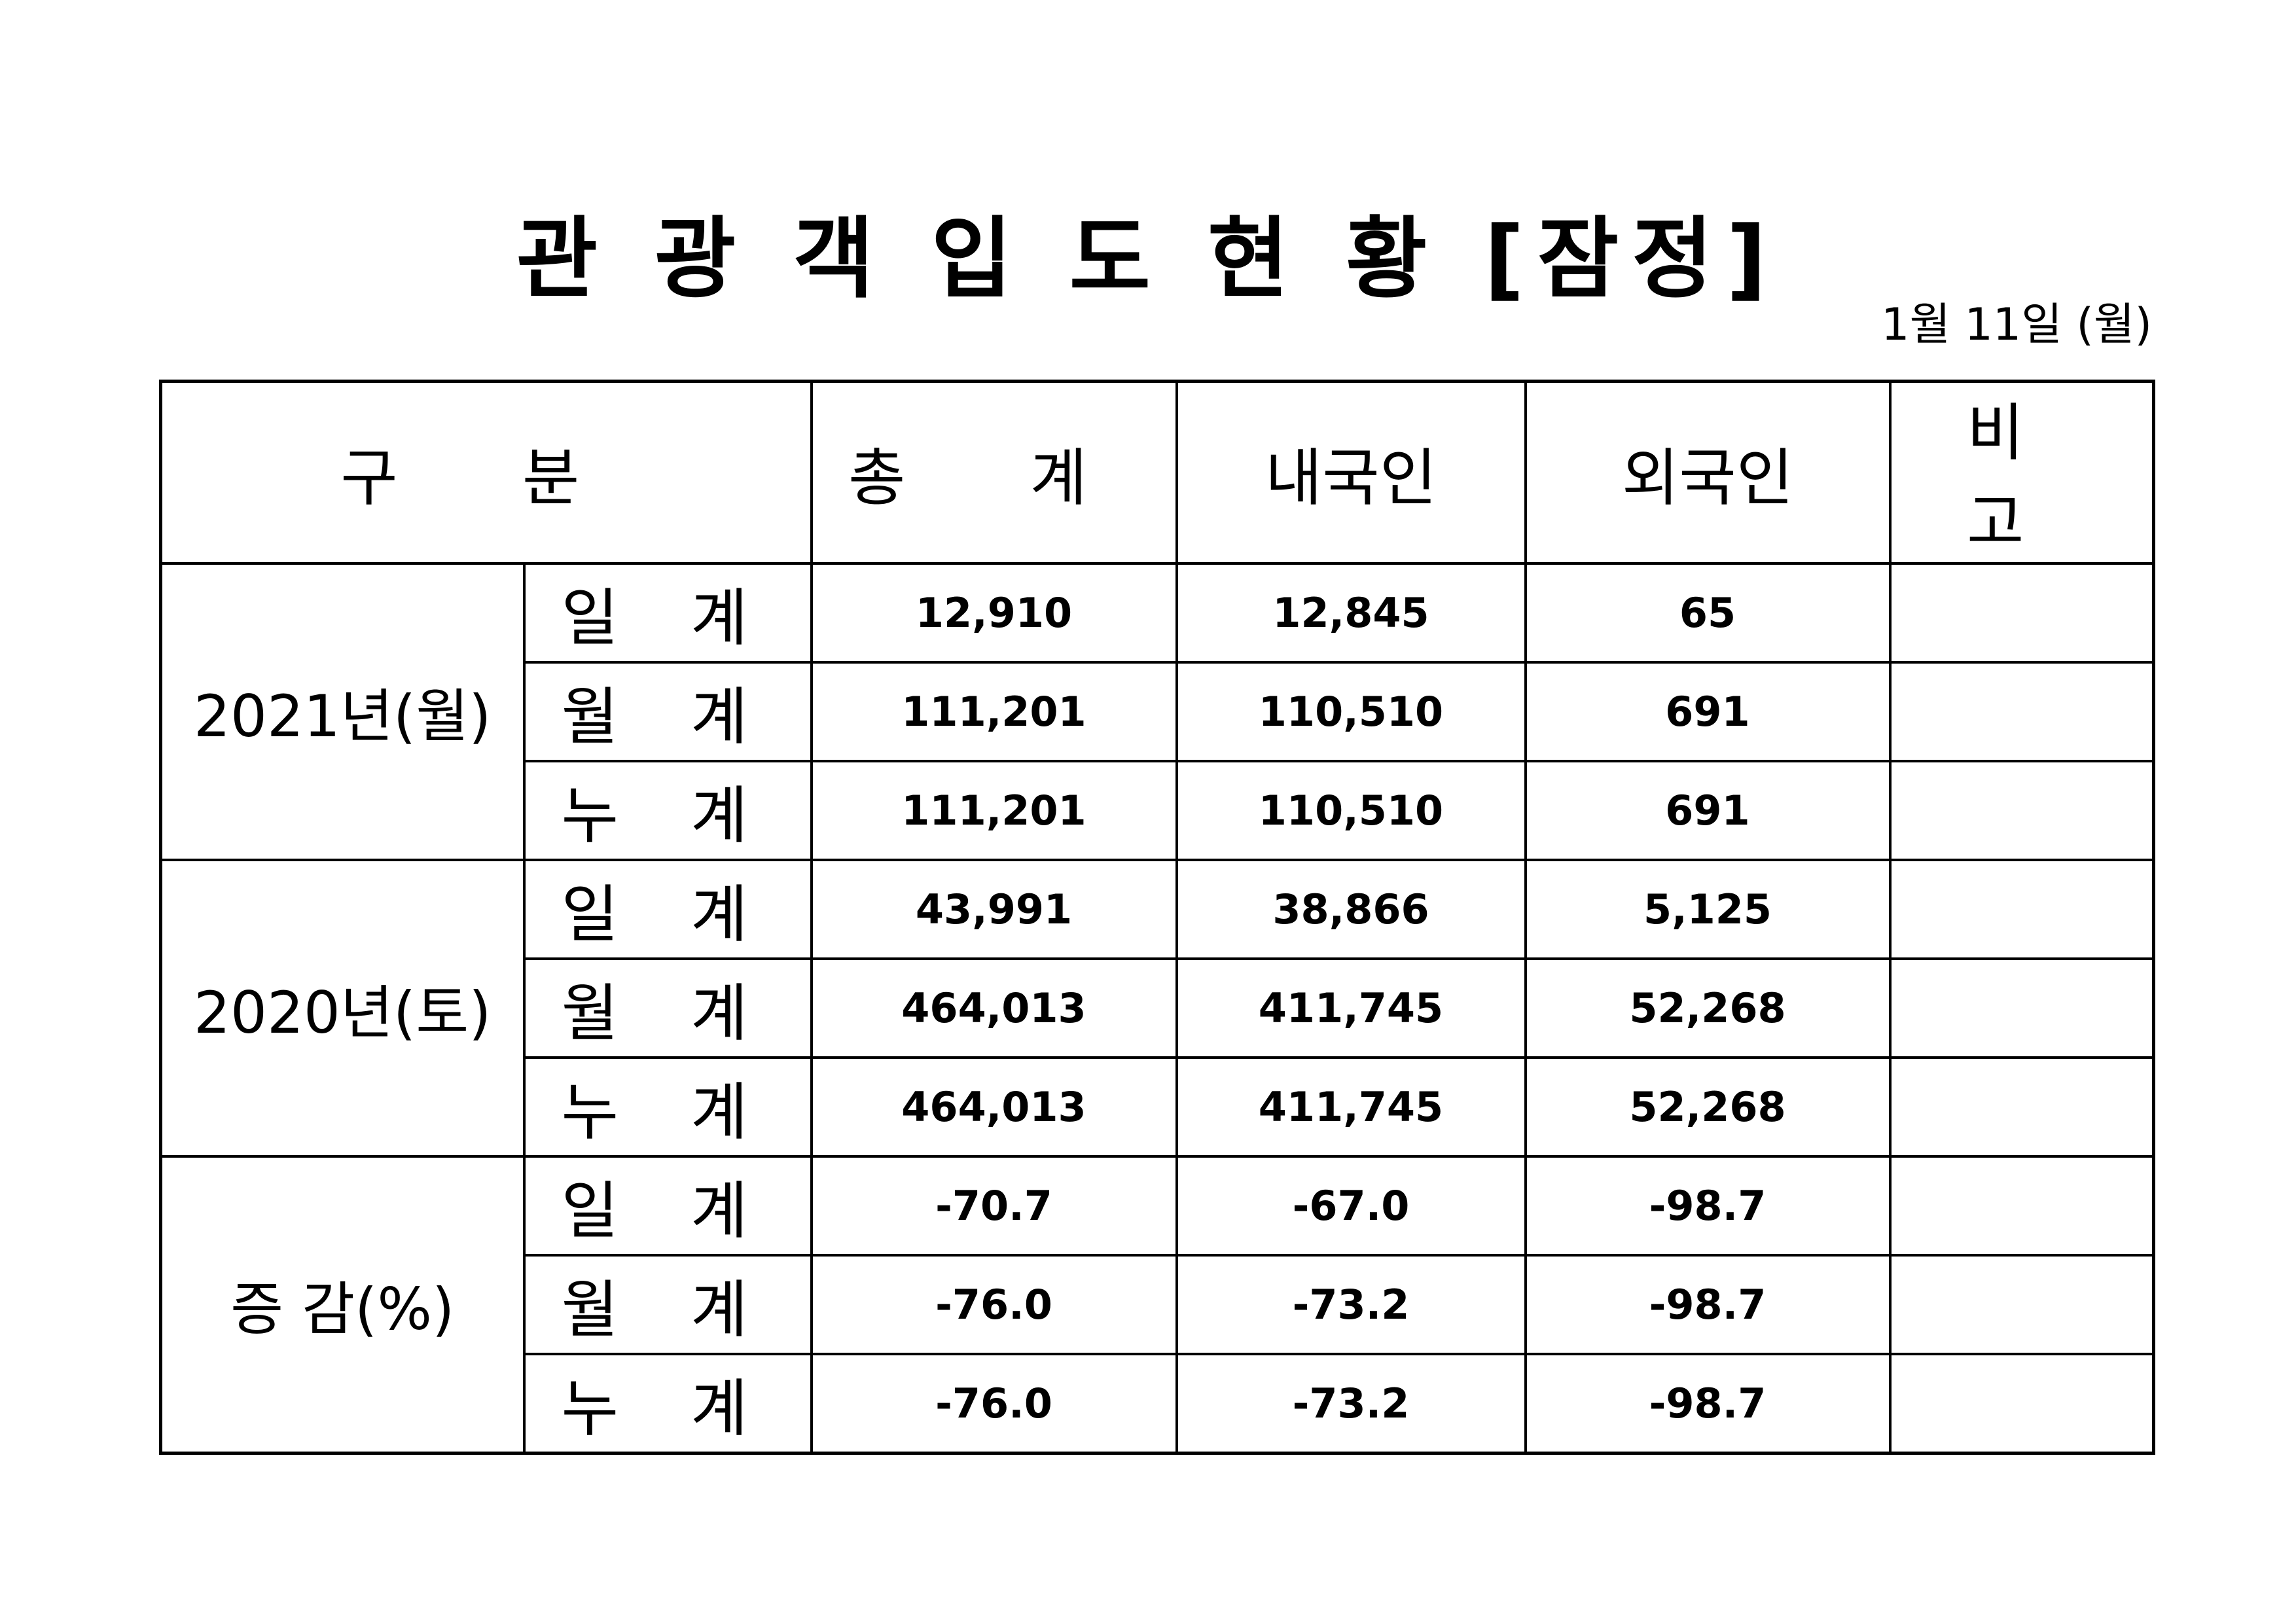 This screenshot has height=1623, width=2296. What do you see at coordinates (1708, 473) in the screenshot?
I see `column-header: 외국인` at bounding box center [1708, 473].